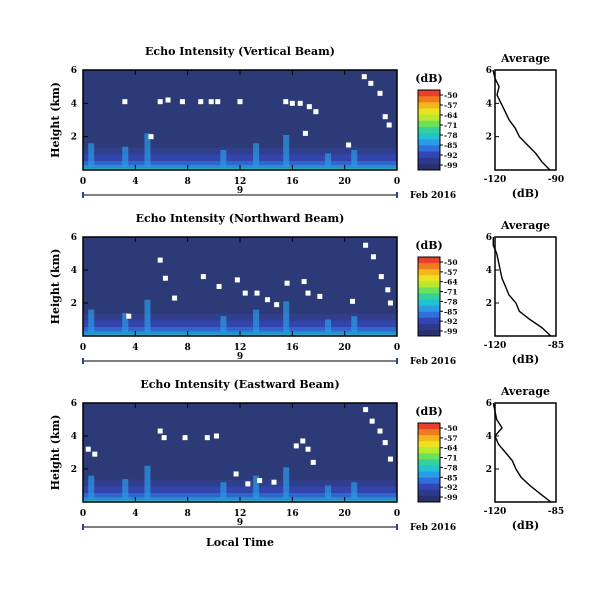 The image size is (614, 598). I want to click on colorbar-tick-label: -57, so click(451, 105).